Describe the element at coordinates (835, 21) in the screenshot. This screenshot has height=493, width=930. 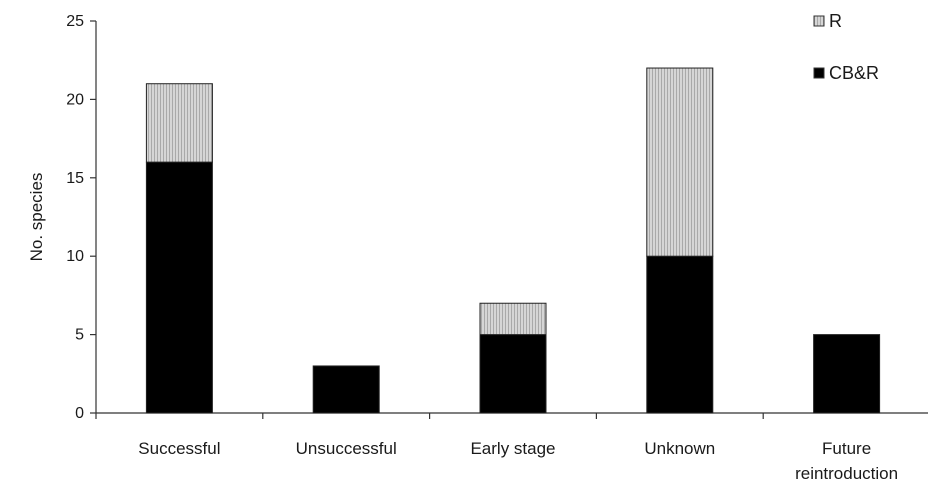
I see `legend-label: R` at that location.